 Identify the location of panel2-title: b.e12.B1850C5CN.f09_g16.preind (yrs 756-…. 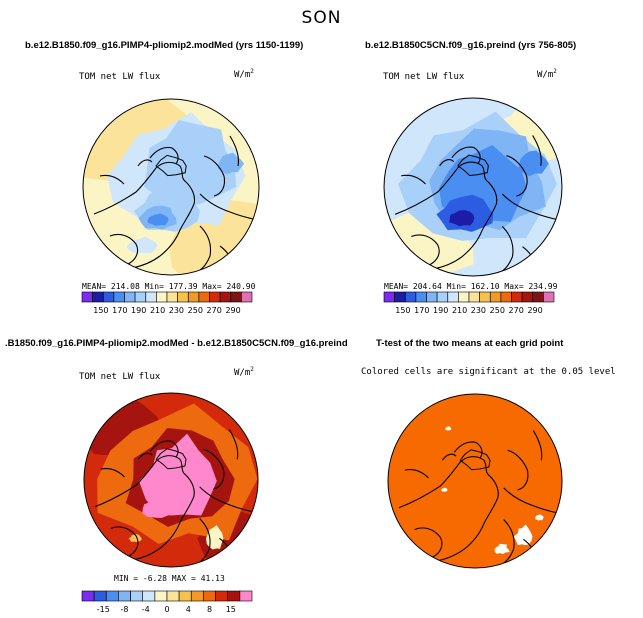
(471, 45).